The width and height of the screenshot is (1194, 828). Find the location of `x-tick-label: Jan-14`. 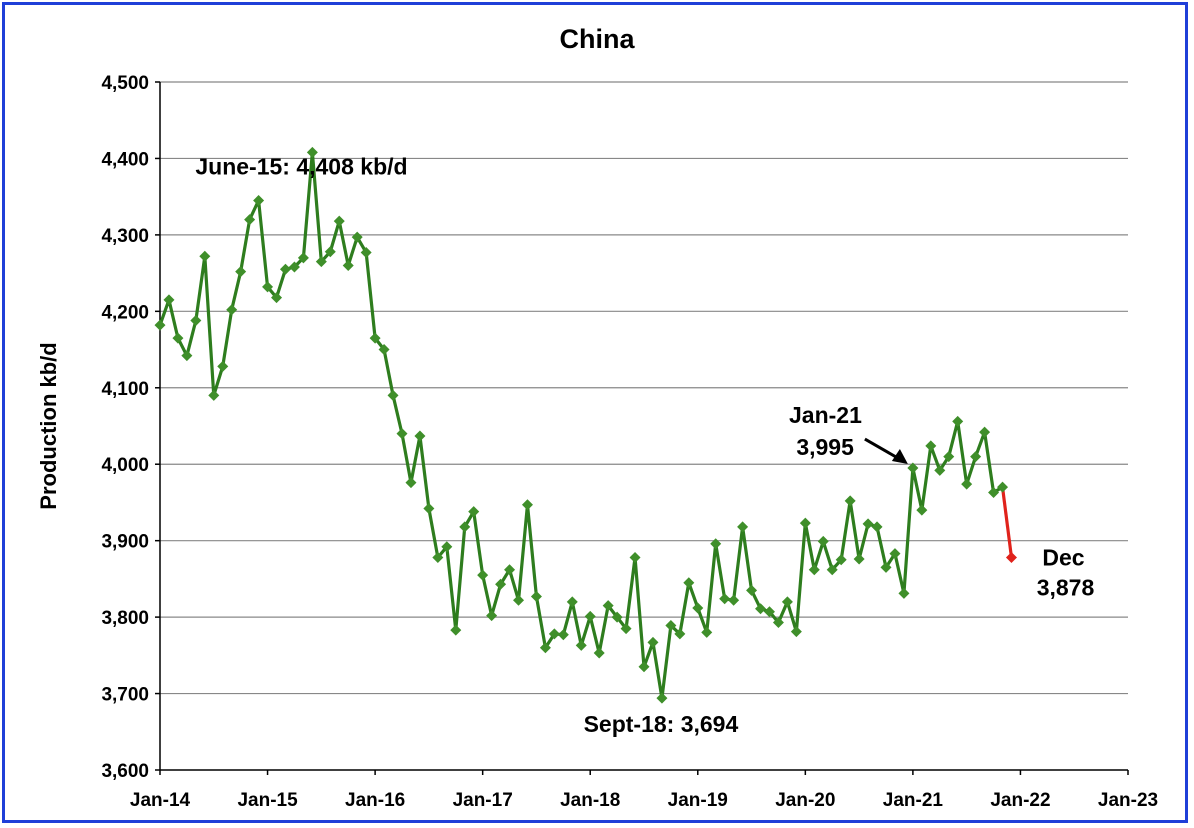

x-tick-label: Jan-14 is located at coordinates (160, 800).